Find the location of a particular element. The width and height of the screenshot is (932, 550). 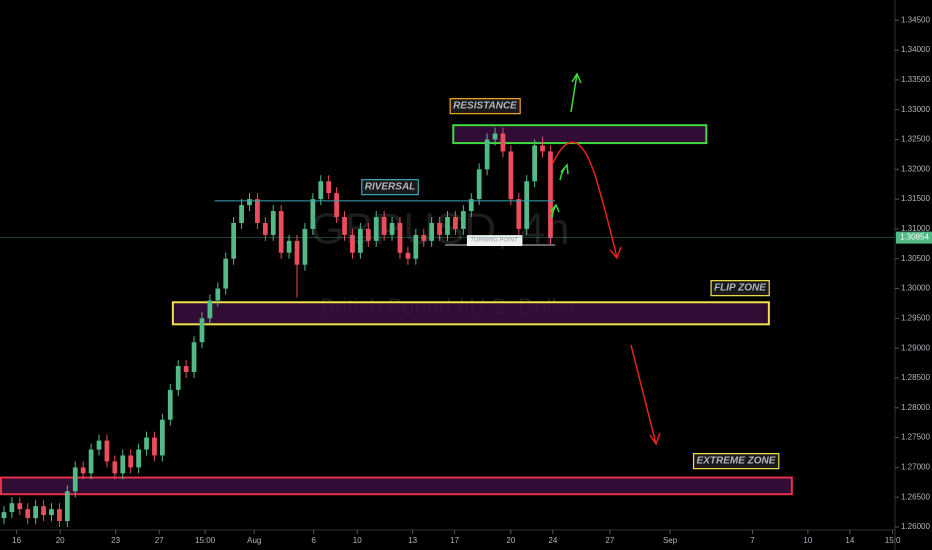

red-arrow is located at coordinates (645, 395).